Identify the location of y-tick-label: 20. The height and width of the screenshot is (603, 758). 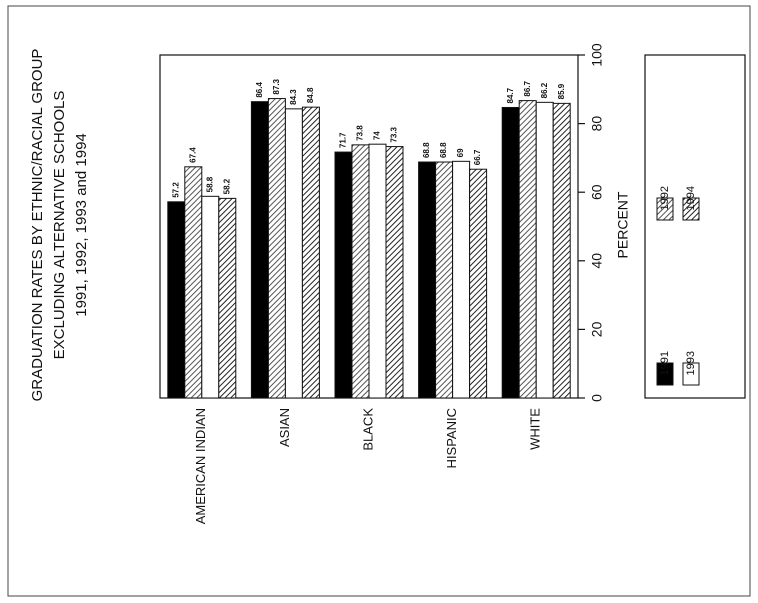
(597, 329).